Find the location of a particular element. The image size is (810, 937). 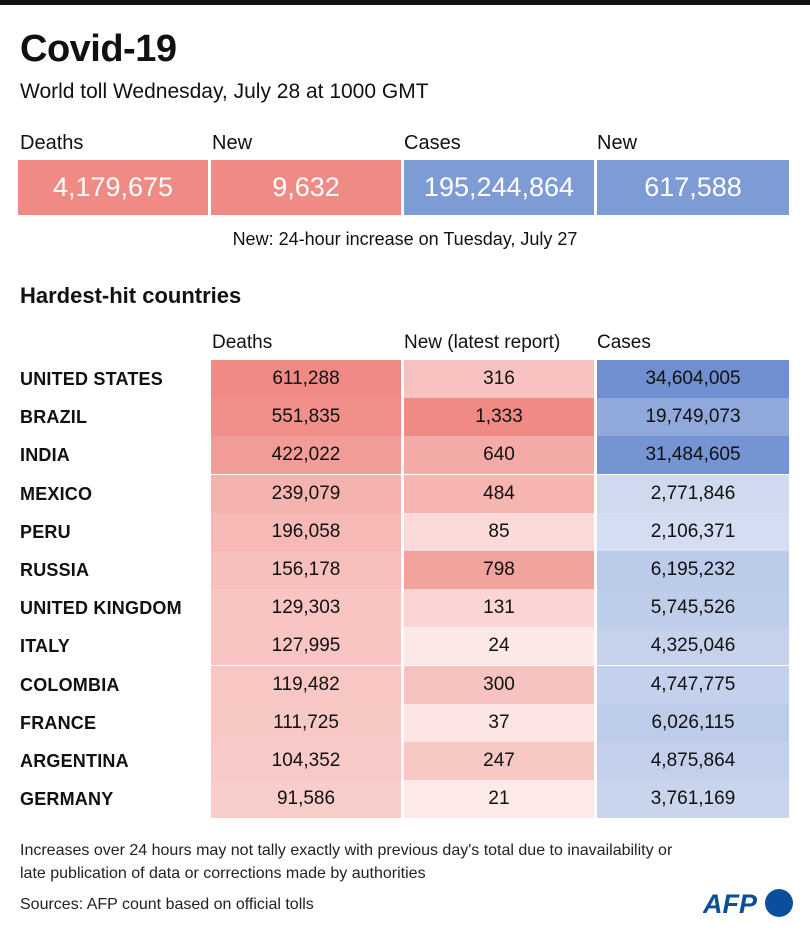

table-row: COLOMBIA 119,482 300 4,747,775 is located at coordinates (405, 684).